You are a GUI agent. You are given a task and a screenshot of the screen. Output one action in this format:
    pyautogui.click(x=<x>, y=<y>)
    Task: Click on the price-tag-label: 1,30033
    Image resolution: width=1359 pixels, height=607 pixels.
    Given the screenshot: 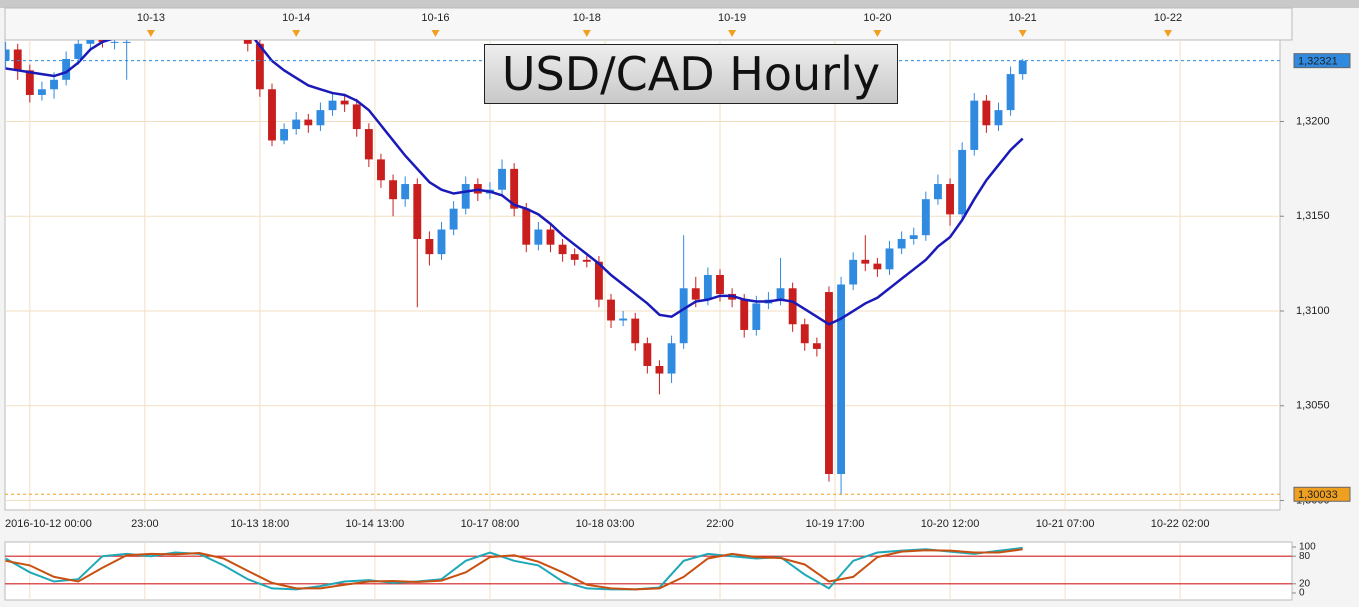 What is the action you would take?
    pyautogui.click(x=1318, y=495)
    